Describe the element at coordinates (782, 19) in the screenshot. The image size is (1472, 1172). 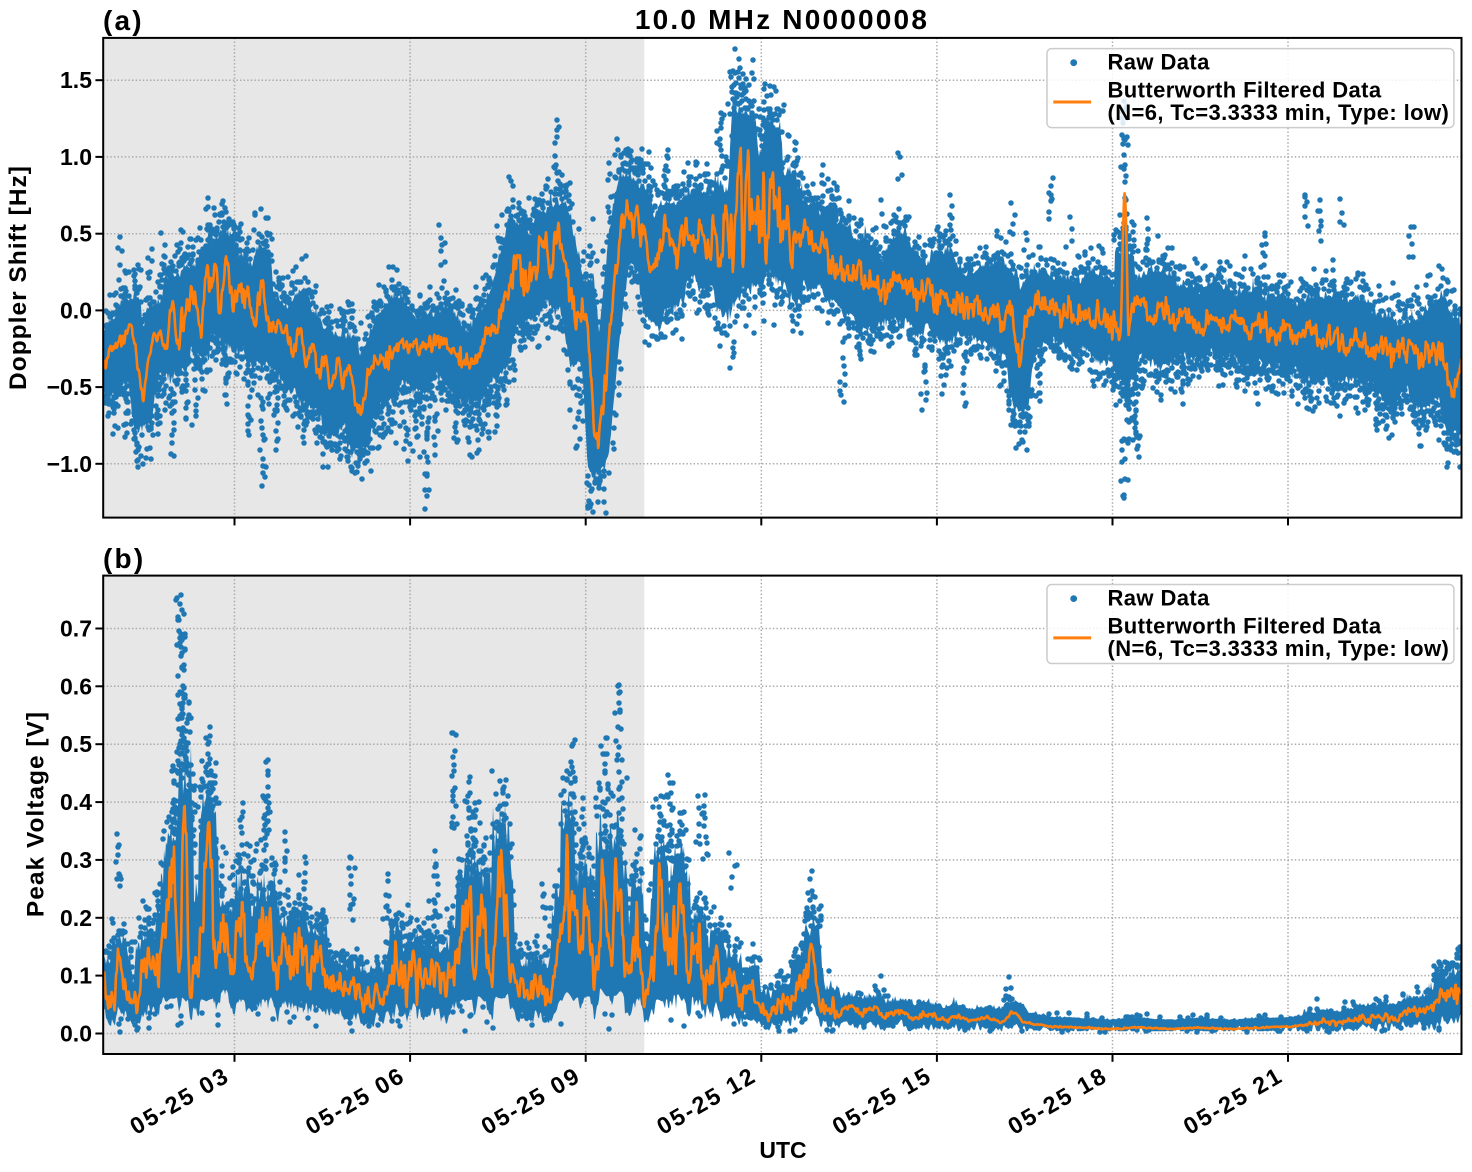
I see `svg-text: 10.0 MHz N0000008` at that location.